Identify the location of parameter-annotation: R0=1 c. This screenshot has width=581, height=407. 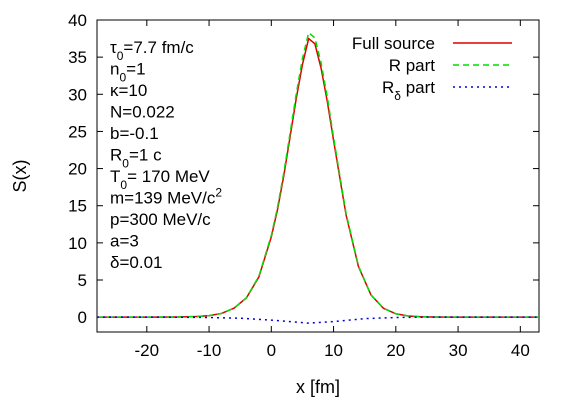
(136, 158).